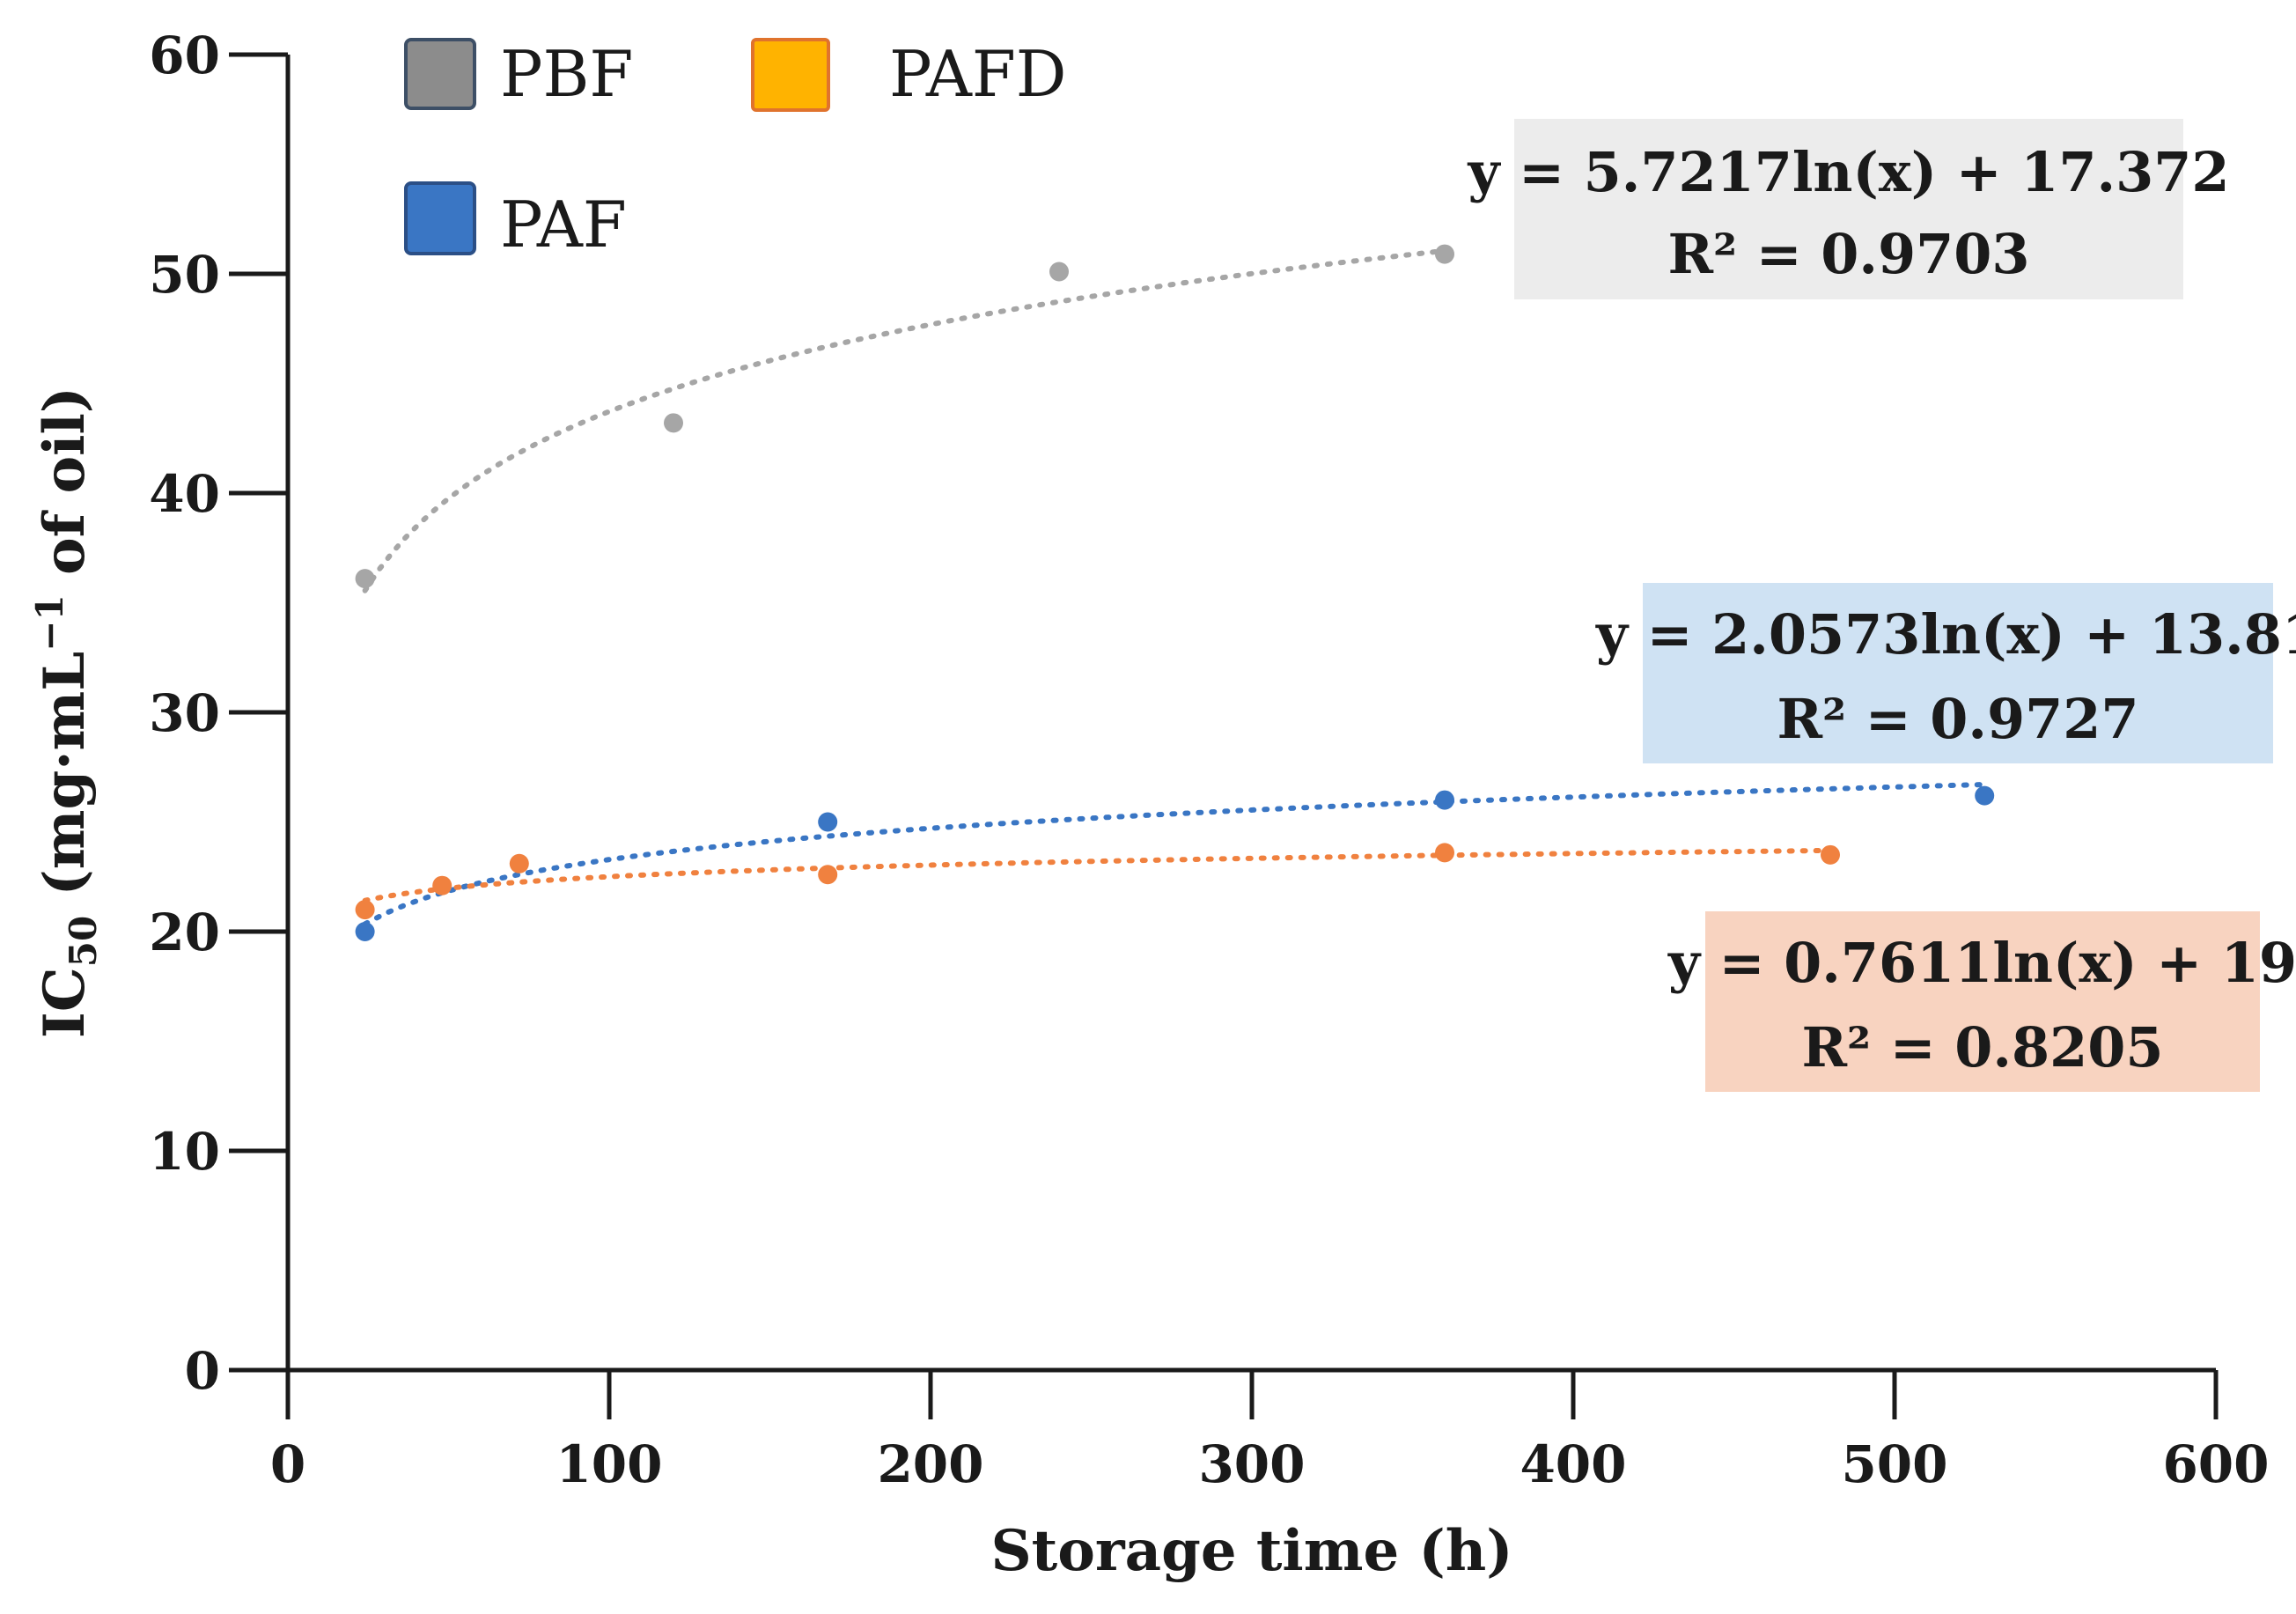 This screenshot has width=2296, height=1614. Describe the element at coordinates (1251, 1551) in the screenshot. I see `x-axis-title: Storage time (h)` at that location.